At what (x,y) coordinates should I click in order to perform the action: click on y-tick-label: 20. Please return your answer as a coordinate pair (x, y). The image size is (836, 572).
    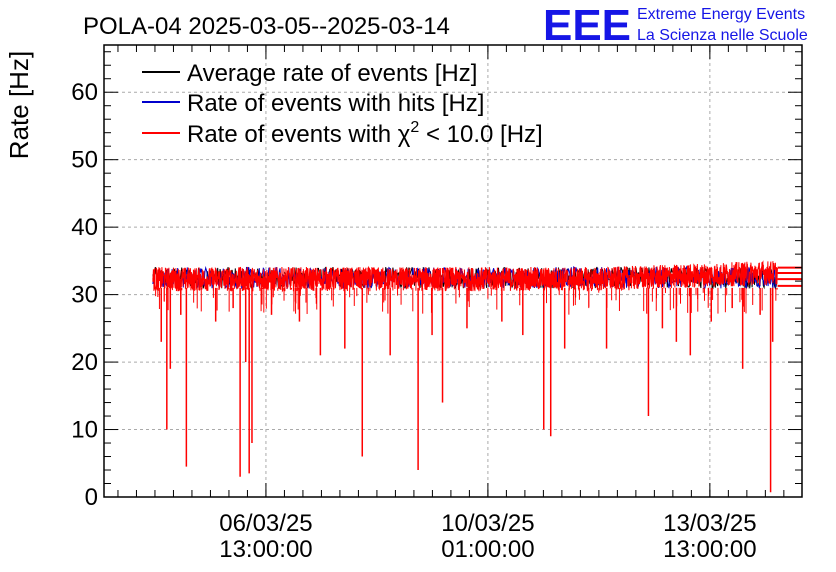
    Looking at the image, I should click on (84, 362).